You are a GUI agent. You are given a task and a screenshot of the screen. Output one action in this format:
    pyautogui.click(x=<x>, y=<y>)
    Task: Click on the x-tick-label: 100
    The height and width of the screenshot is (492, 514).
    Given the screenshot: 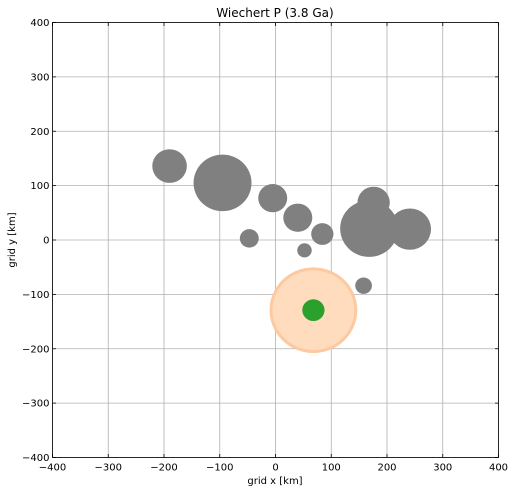 What is the action you would take?
    pyautogui.click(x=331, y=468)
    